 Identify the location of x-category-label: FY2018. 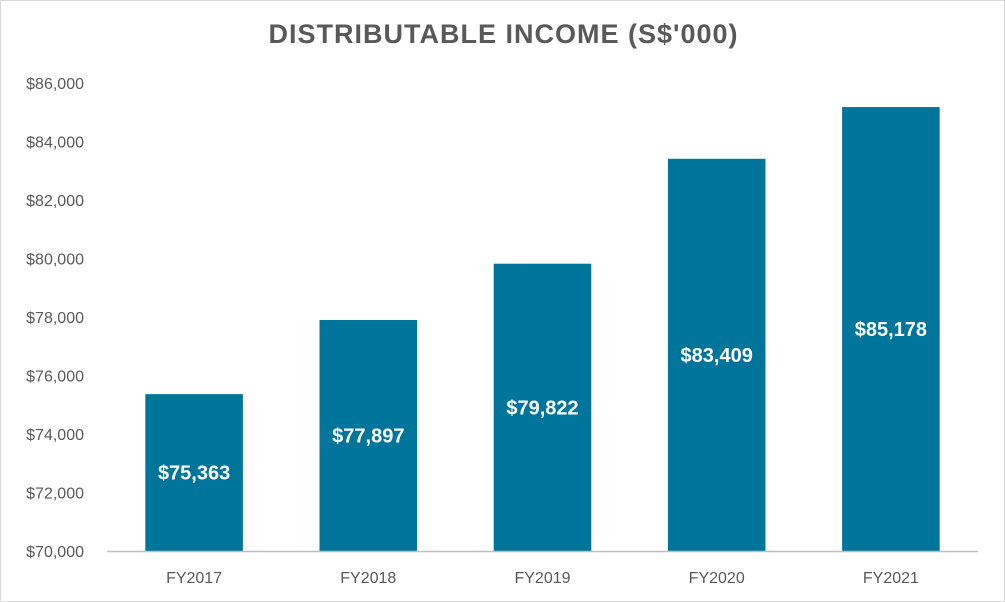
(368, 578).